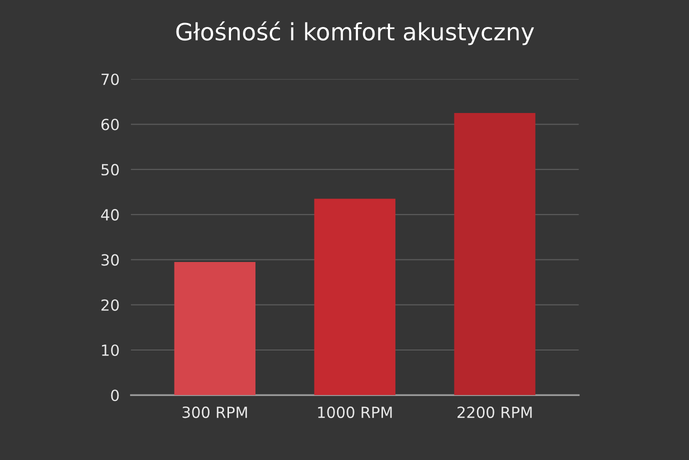  What do you see at coordinates (110, 260) in the screenshot?
I see `y-tick-label: 30` at bounding box center [110, 260].